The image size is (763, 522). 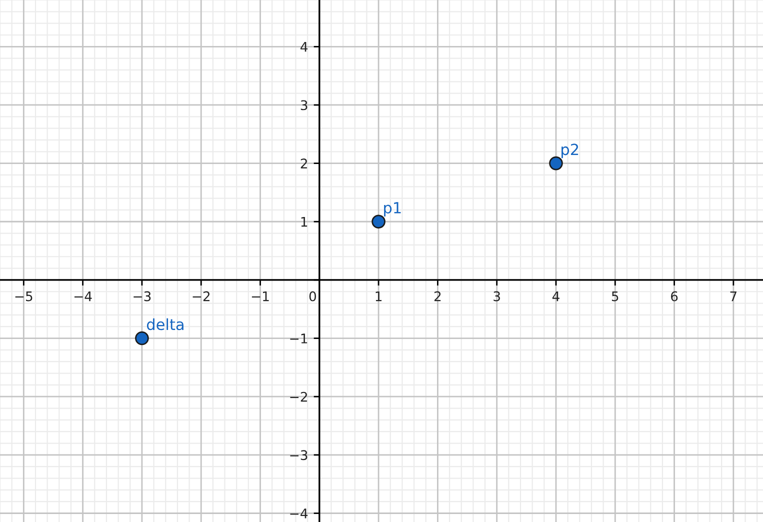 What do you see at coordinates (312, 296) in the screenshot?
I see `x-tick-label: 0` at bounding box center [312, 296].